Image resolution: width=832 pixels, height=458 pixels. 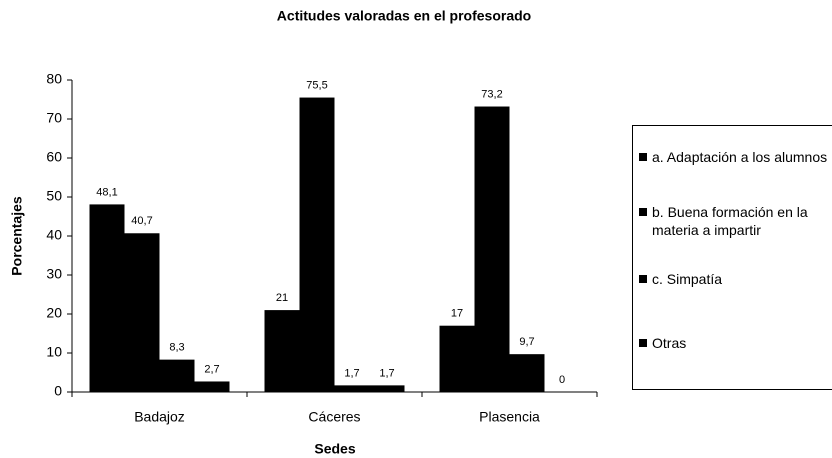 I want to click on x-tick-label: Plasencia, so click(x=509, y=417).